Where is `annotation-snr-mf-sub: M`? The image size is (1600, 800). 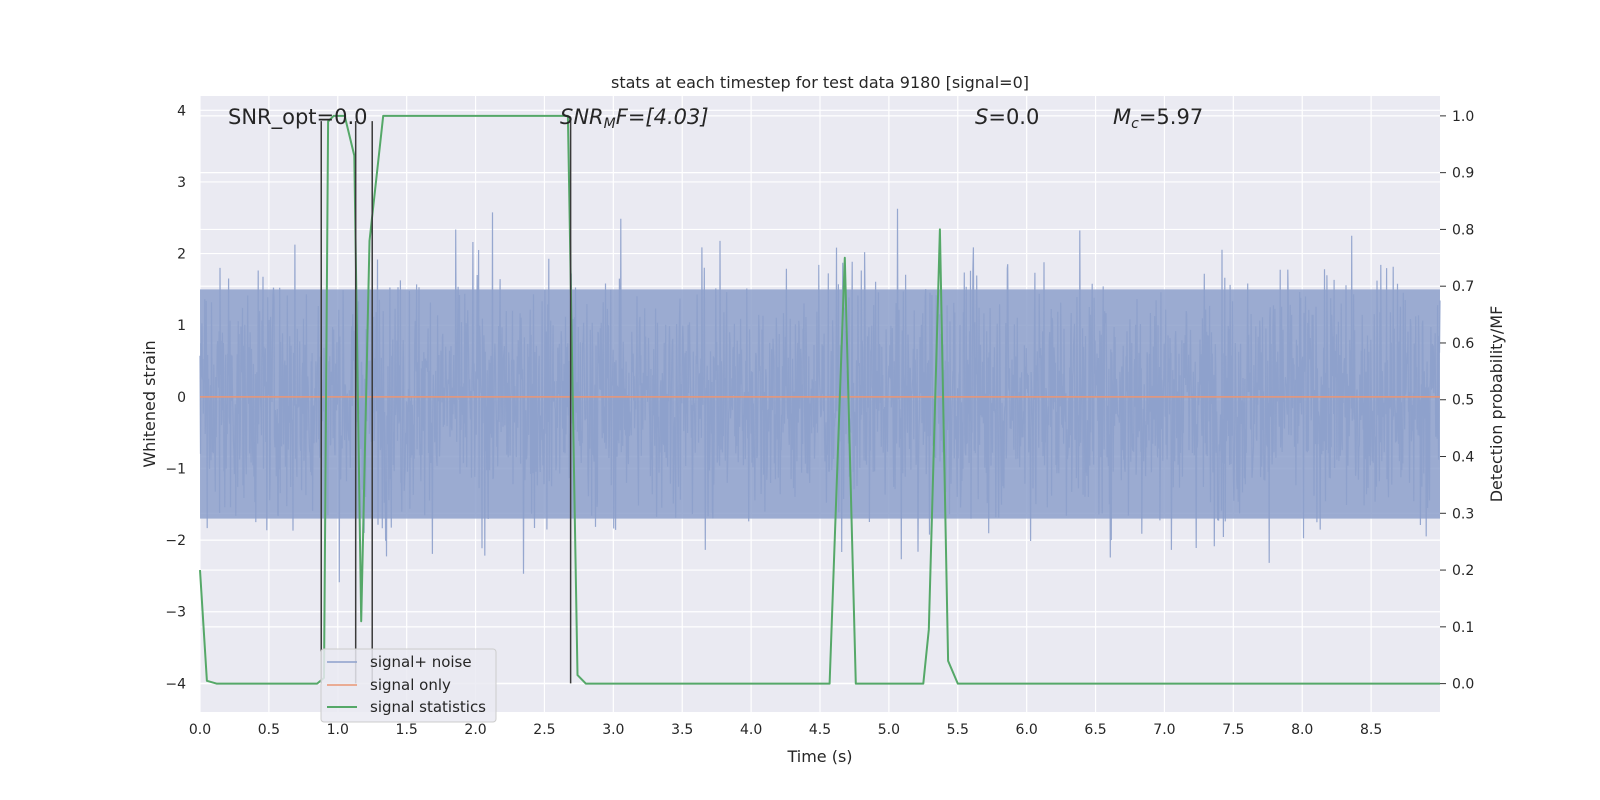 annotation-snr-mf-sub: M is located at coordinates (610, 124).